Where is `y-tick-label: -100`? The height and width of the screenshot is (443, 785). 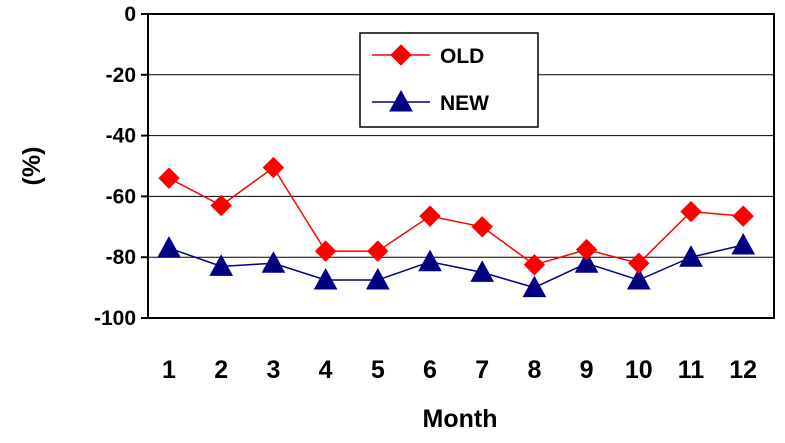 y-tick-label: -100 is located at coordinates (115, 318).